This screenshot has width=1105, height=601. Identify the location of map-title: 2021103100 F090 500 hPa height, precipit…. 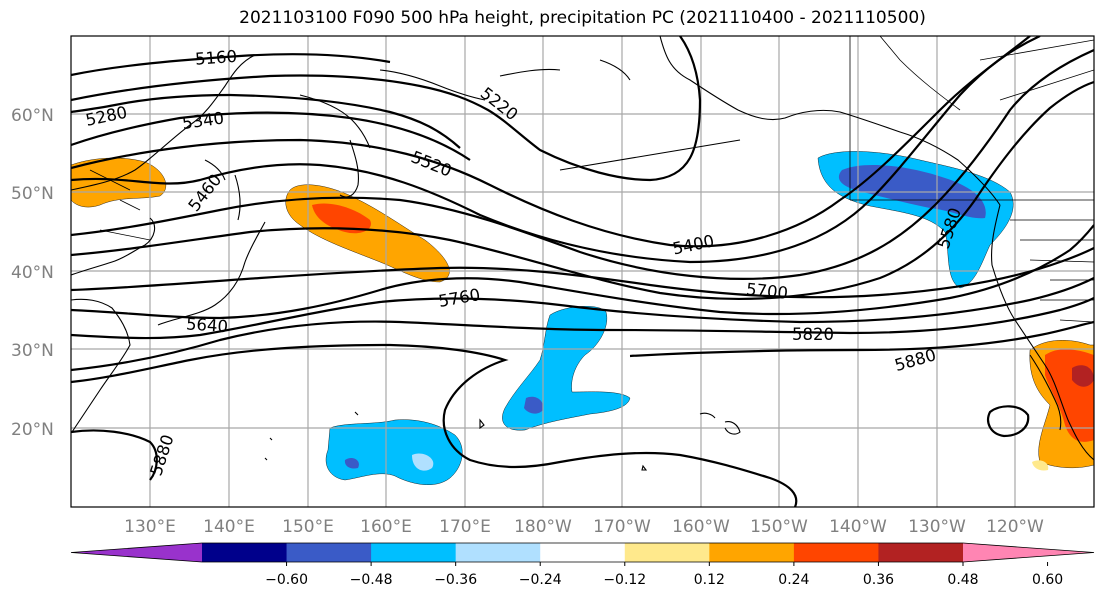
(582, 18).